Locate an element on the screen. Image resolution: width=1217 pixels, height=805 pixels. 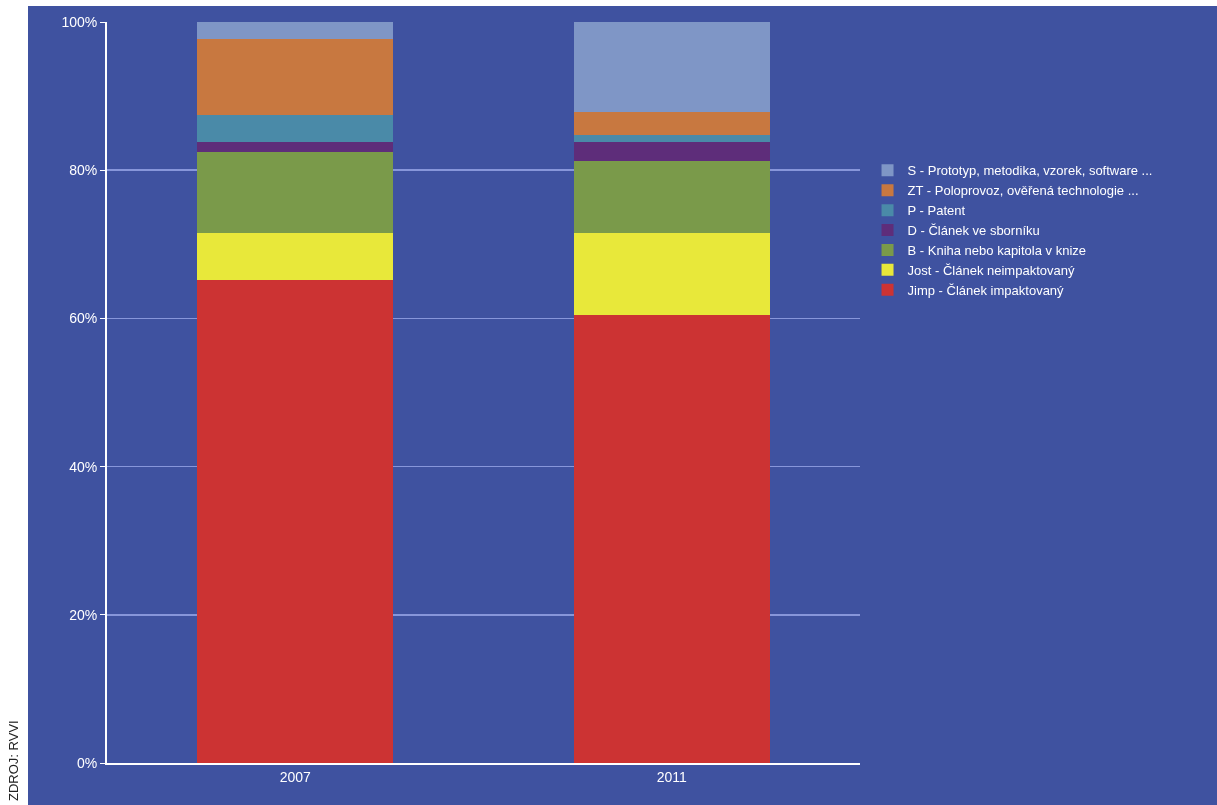
legend-label: Jost - Článek neimpaktovaný is located at coordinates (991, 270).